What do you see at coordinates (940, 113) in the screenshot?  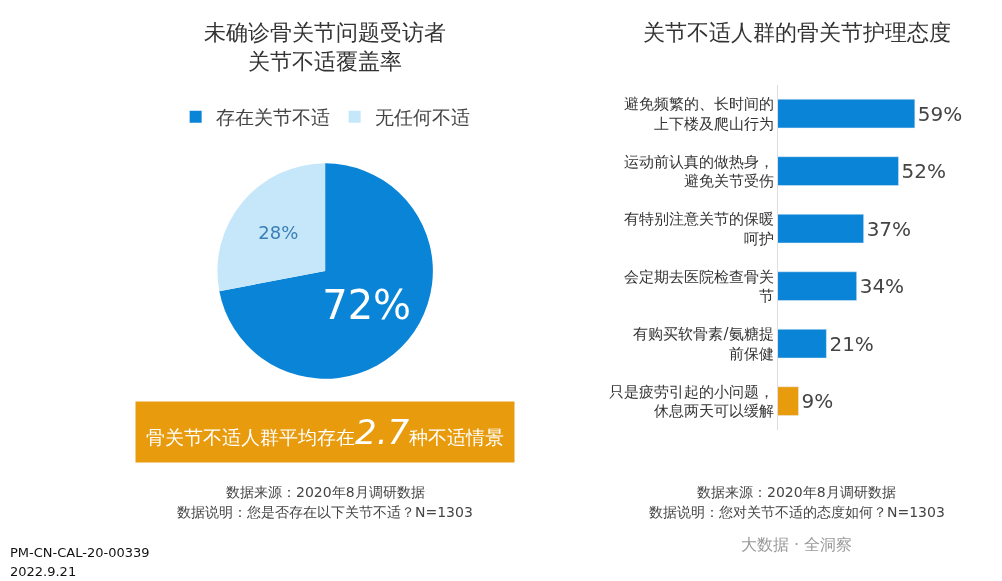 I see `data-label: 59%` at bounding box center [940, 113].